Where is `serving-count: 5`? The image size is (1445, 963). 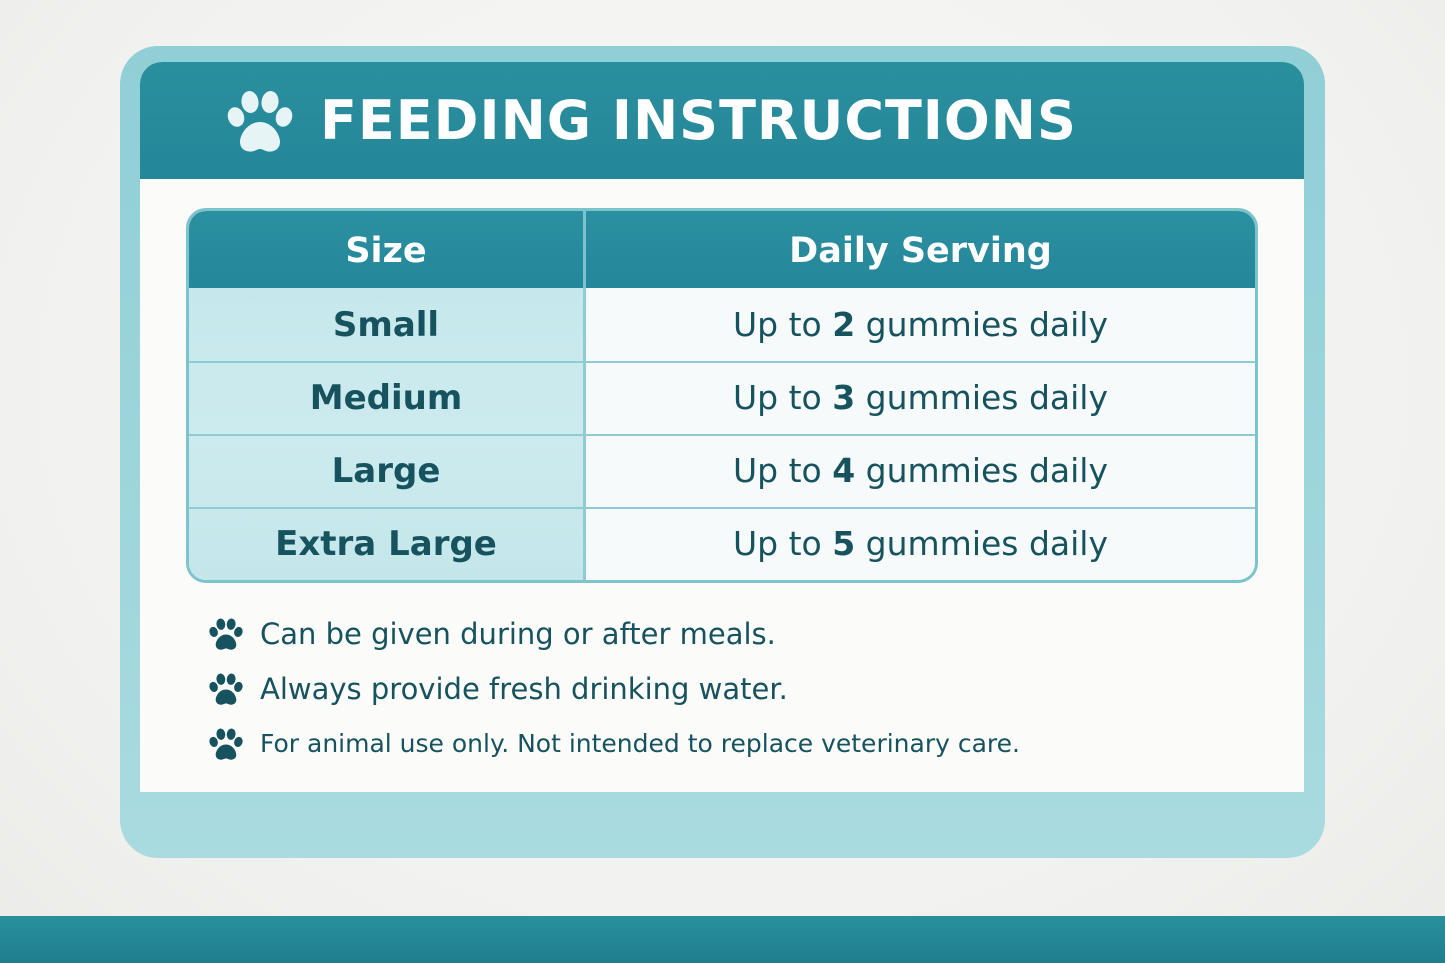
serving-count: 5 is located at coordinates (844, 543).